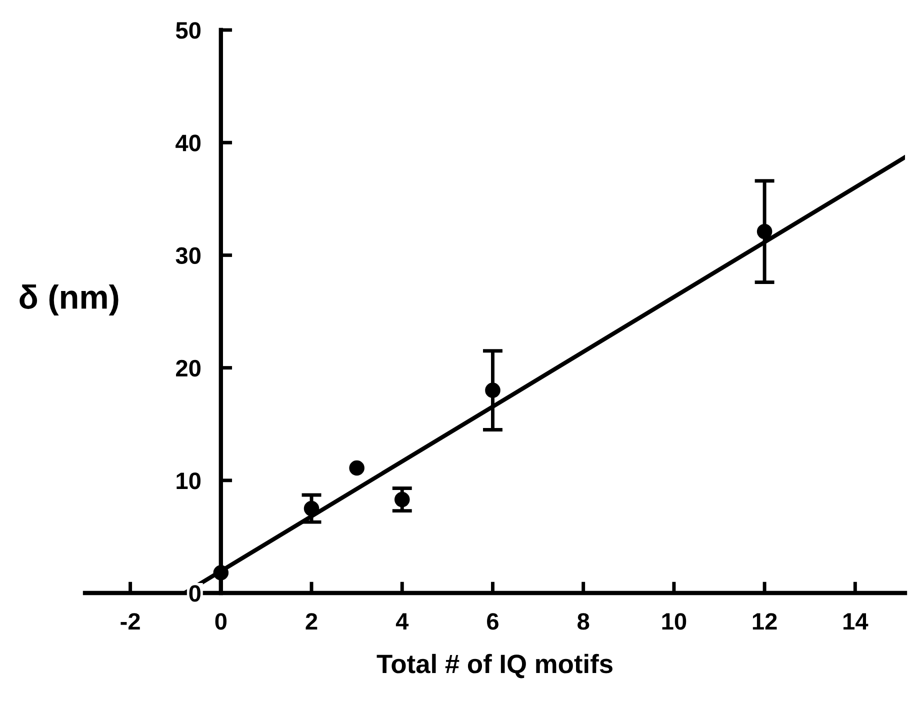  Describe the element at coordinates (674, 621) in the screenshot. I see `x-tick-label: 10` at that location.